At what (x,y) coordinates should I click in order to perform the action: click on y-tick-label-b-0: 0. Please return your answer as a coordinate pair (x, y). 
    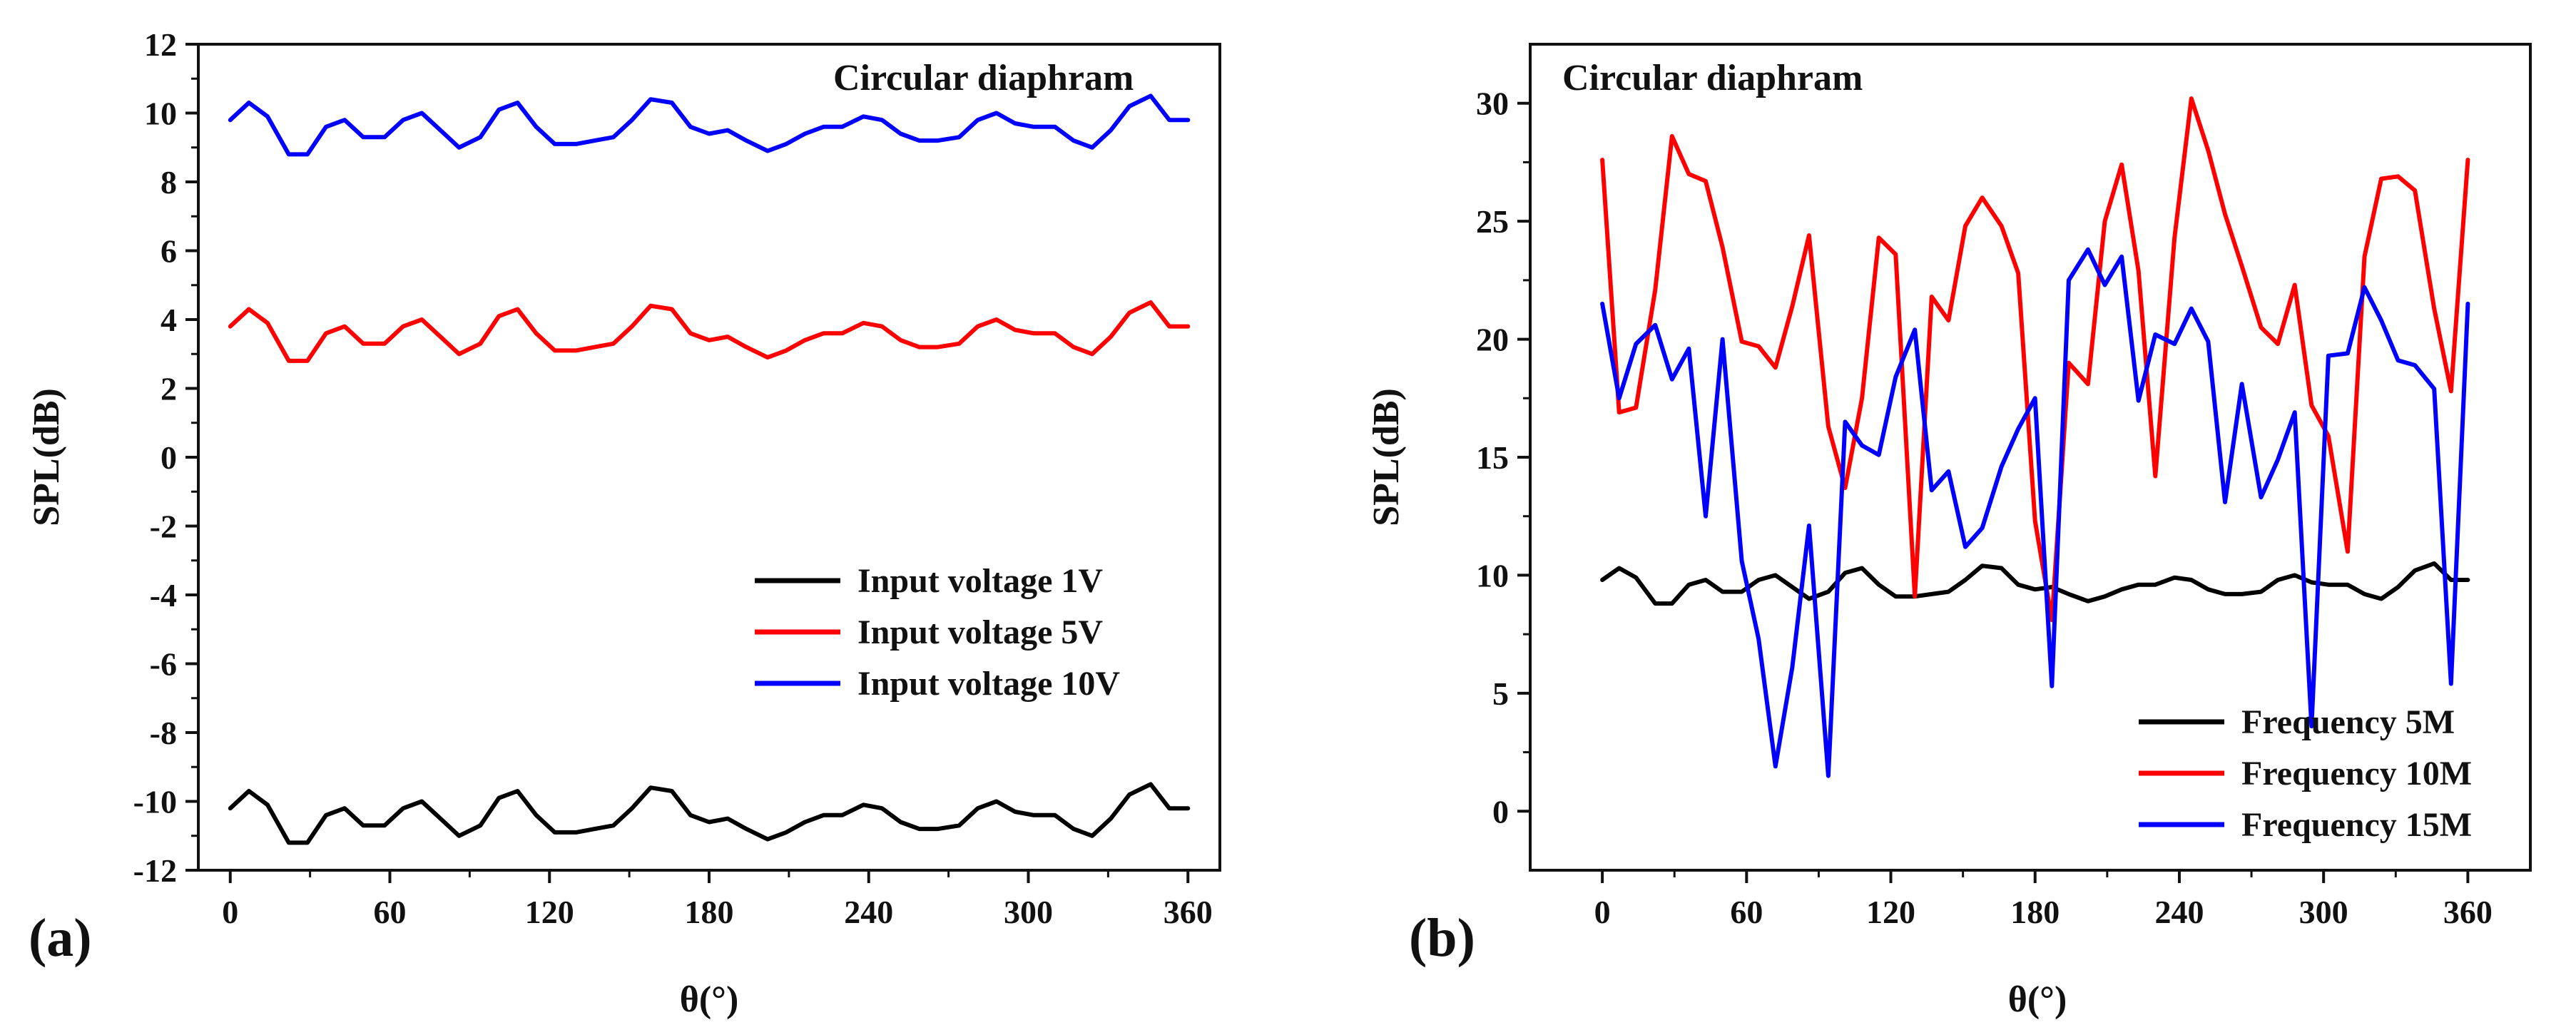
    Looking at the image, I should click on (1500, 812).